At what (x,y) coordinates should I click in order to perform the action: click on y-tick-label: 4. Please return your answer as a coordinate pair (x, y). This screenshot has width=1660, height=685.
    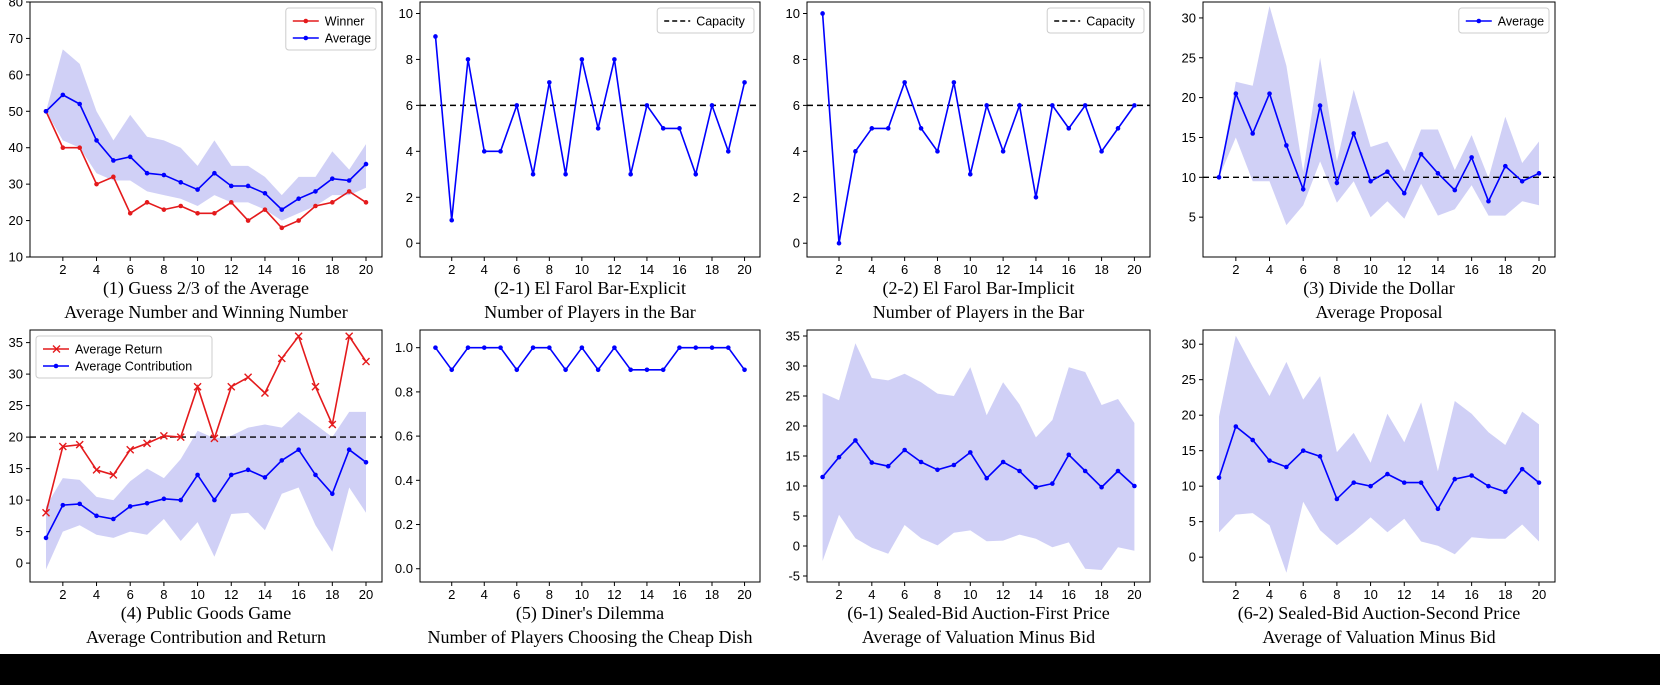
    Looking at the image, I should click on (409, 151).